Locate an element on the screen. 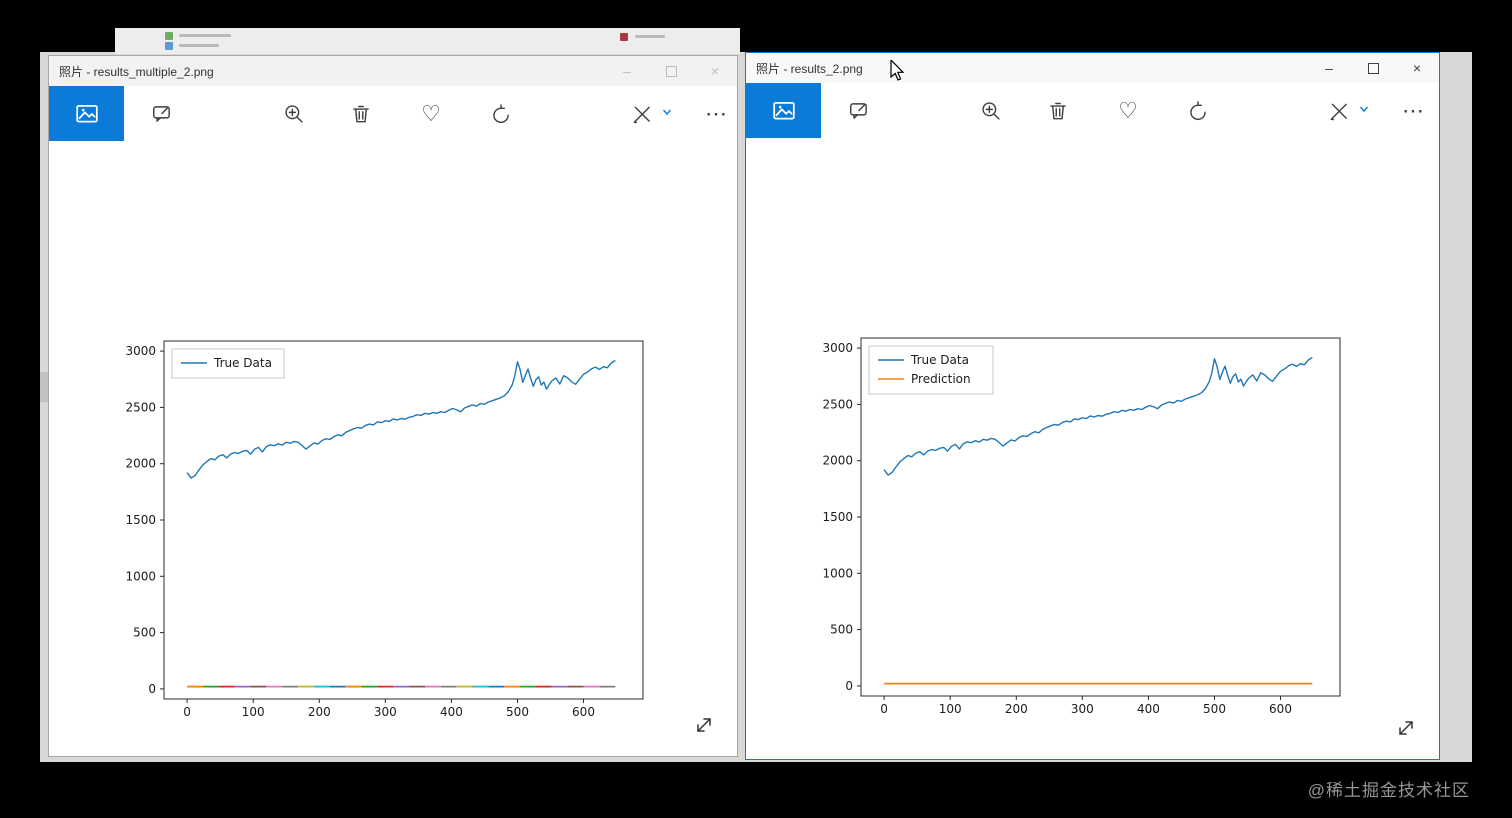 Image resolution: width=1512 pixels, height=818 pixels. watermark: @稀土掘金技术社区 is located at coordinates (1388, 790).